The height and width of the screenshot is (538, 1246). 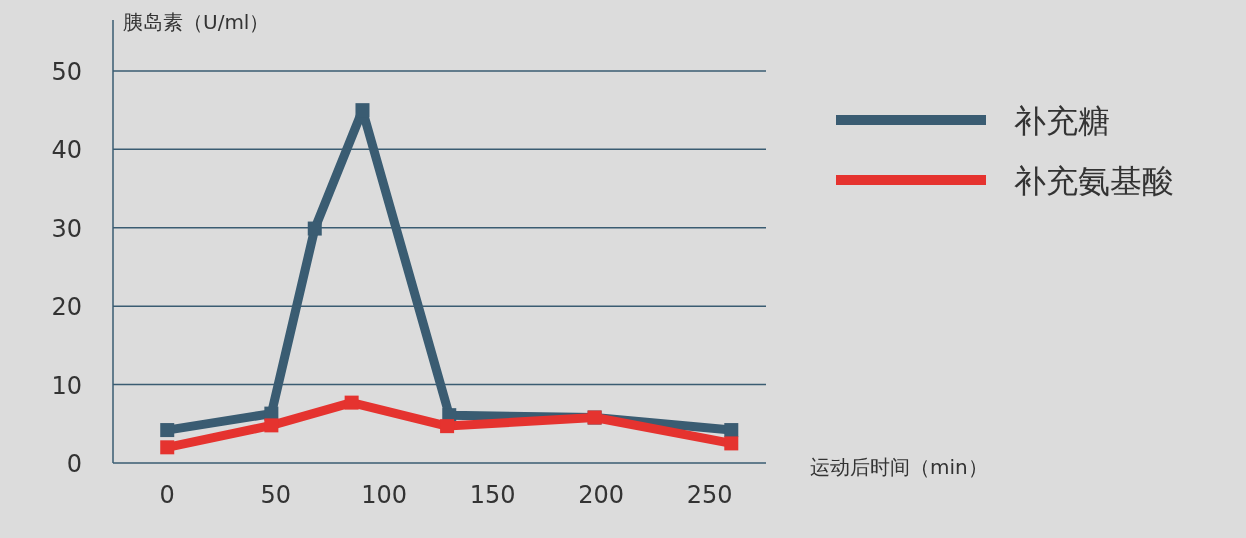 I want to click on y-axis-title: 胰岛素（U/ml）, so click(x=196, y=22).